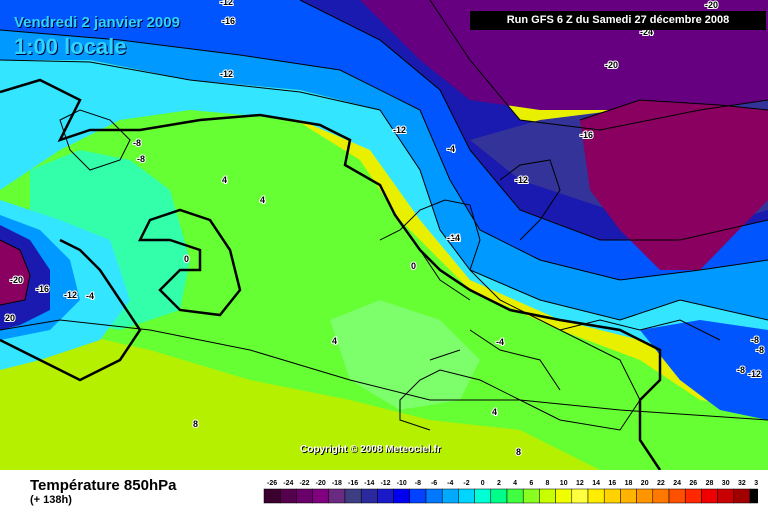 This screenshot has height=512, width=768. Describe the element at coordinates (629, 483) in the screenshot. I see `legend-tick-label: 18` at that location.